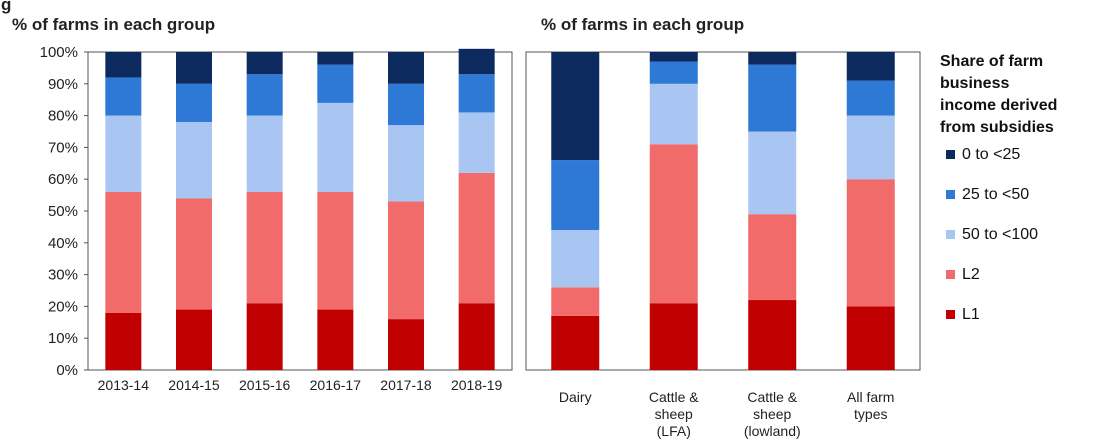  I want to click on y-tick-label: 80%, so click(63, 116).